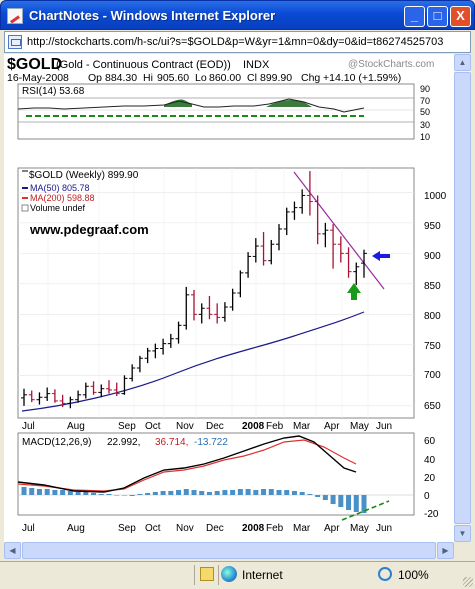 The width and height of the screenshot is (475, 589). Describe the element at coordinates (414, 16) in the screenshot. I see `minimize-button: _` at that location.